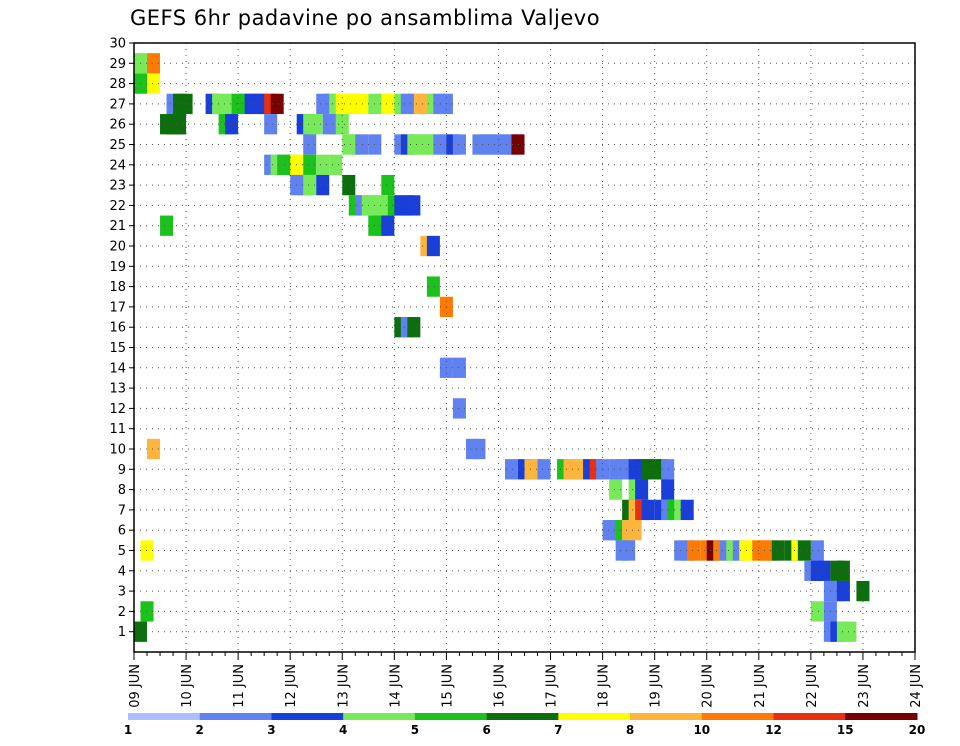 This screenshot has height=746, width=960. What do you see at coordinates (117, 145) in the screenshot?
I see `y-tick-label: 25` at bounding box center [117, 145].